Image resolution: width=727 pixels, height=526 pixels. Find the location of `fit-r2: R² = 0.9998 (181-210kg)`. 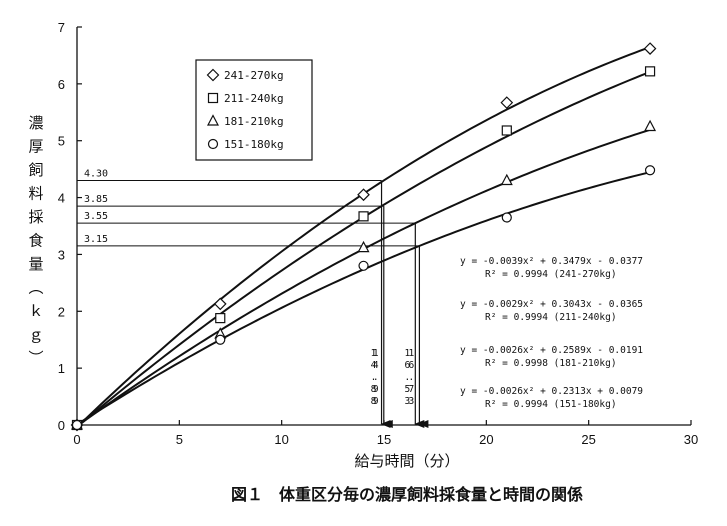

fit-r2: R² = 0.9998 (181-210kg) is located at coordinates (551, 363).